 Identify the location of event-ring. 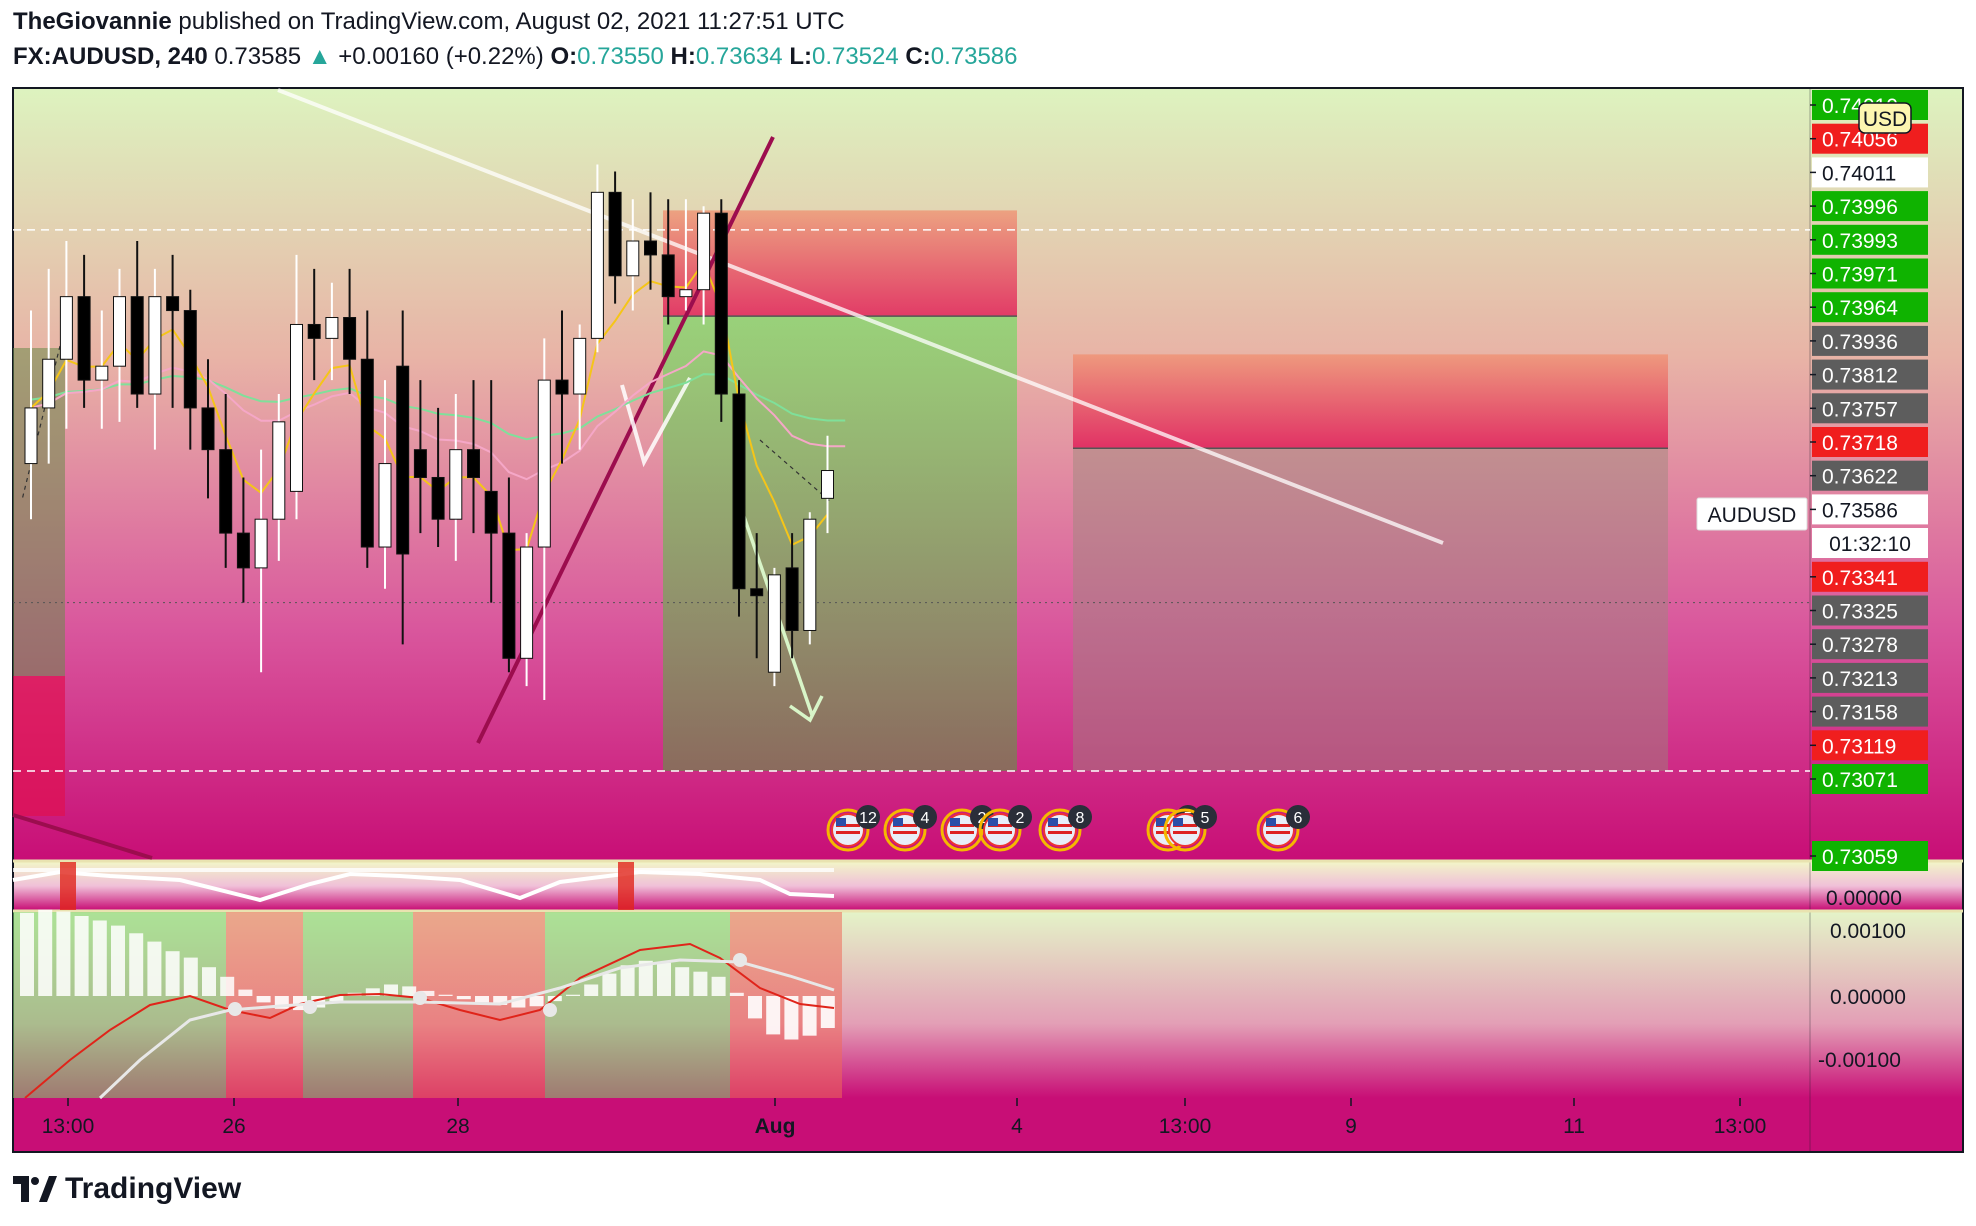
(848, 830).